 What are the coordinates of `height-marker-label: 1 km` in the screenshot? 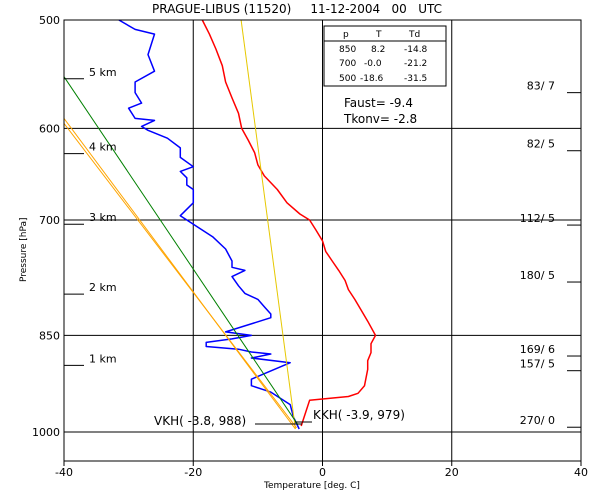 It's located at (103, 358).